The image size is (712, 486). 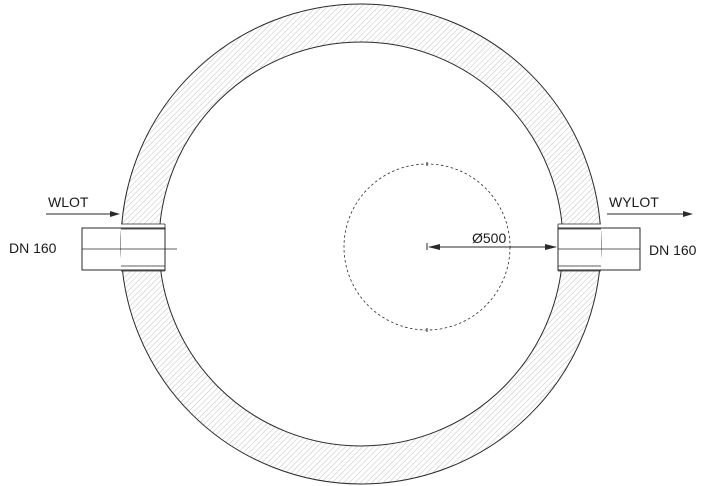 What do you see at coordinates (673, 250) in the screenshot?
I see `outlet-pipe-size-label: DN 160` at bounding box center [673, 250].